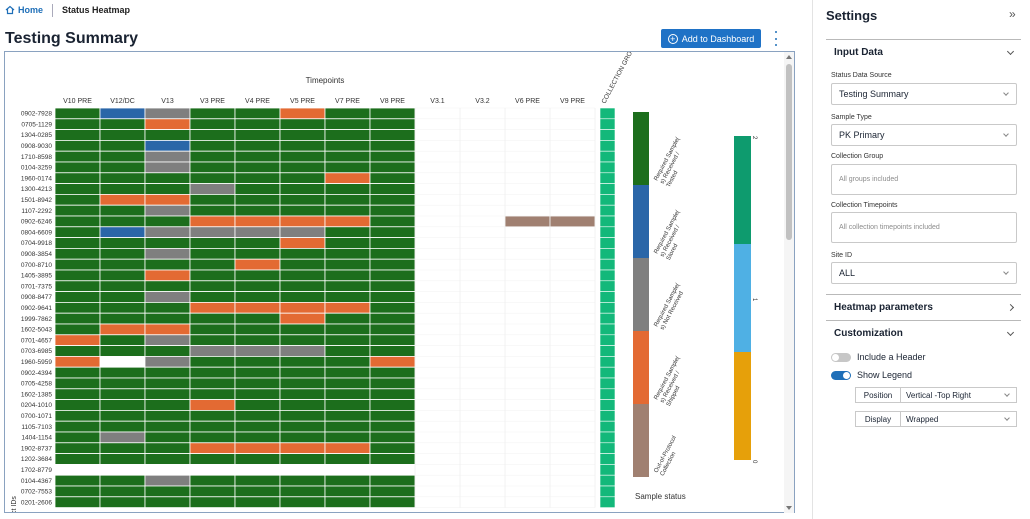  I want to click on row-label: 1202-3684, so click(36, 459).